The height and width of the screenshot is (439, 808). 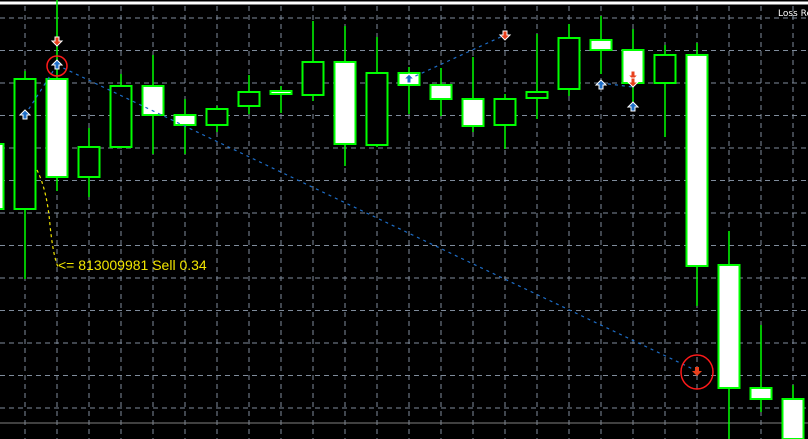 I want to click on loss-label: Loss Re, so click(x=793, y=14).